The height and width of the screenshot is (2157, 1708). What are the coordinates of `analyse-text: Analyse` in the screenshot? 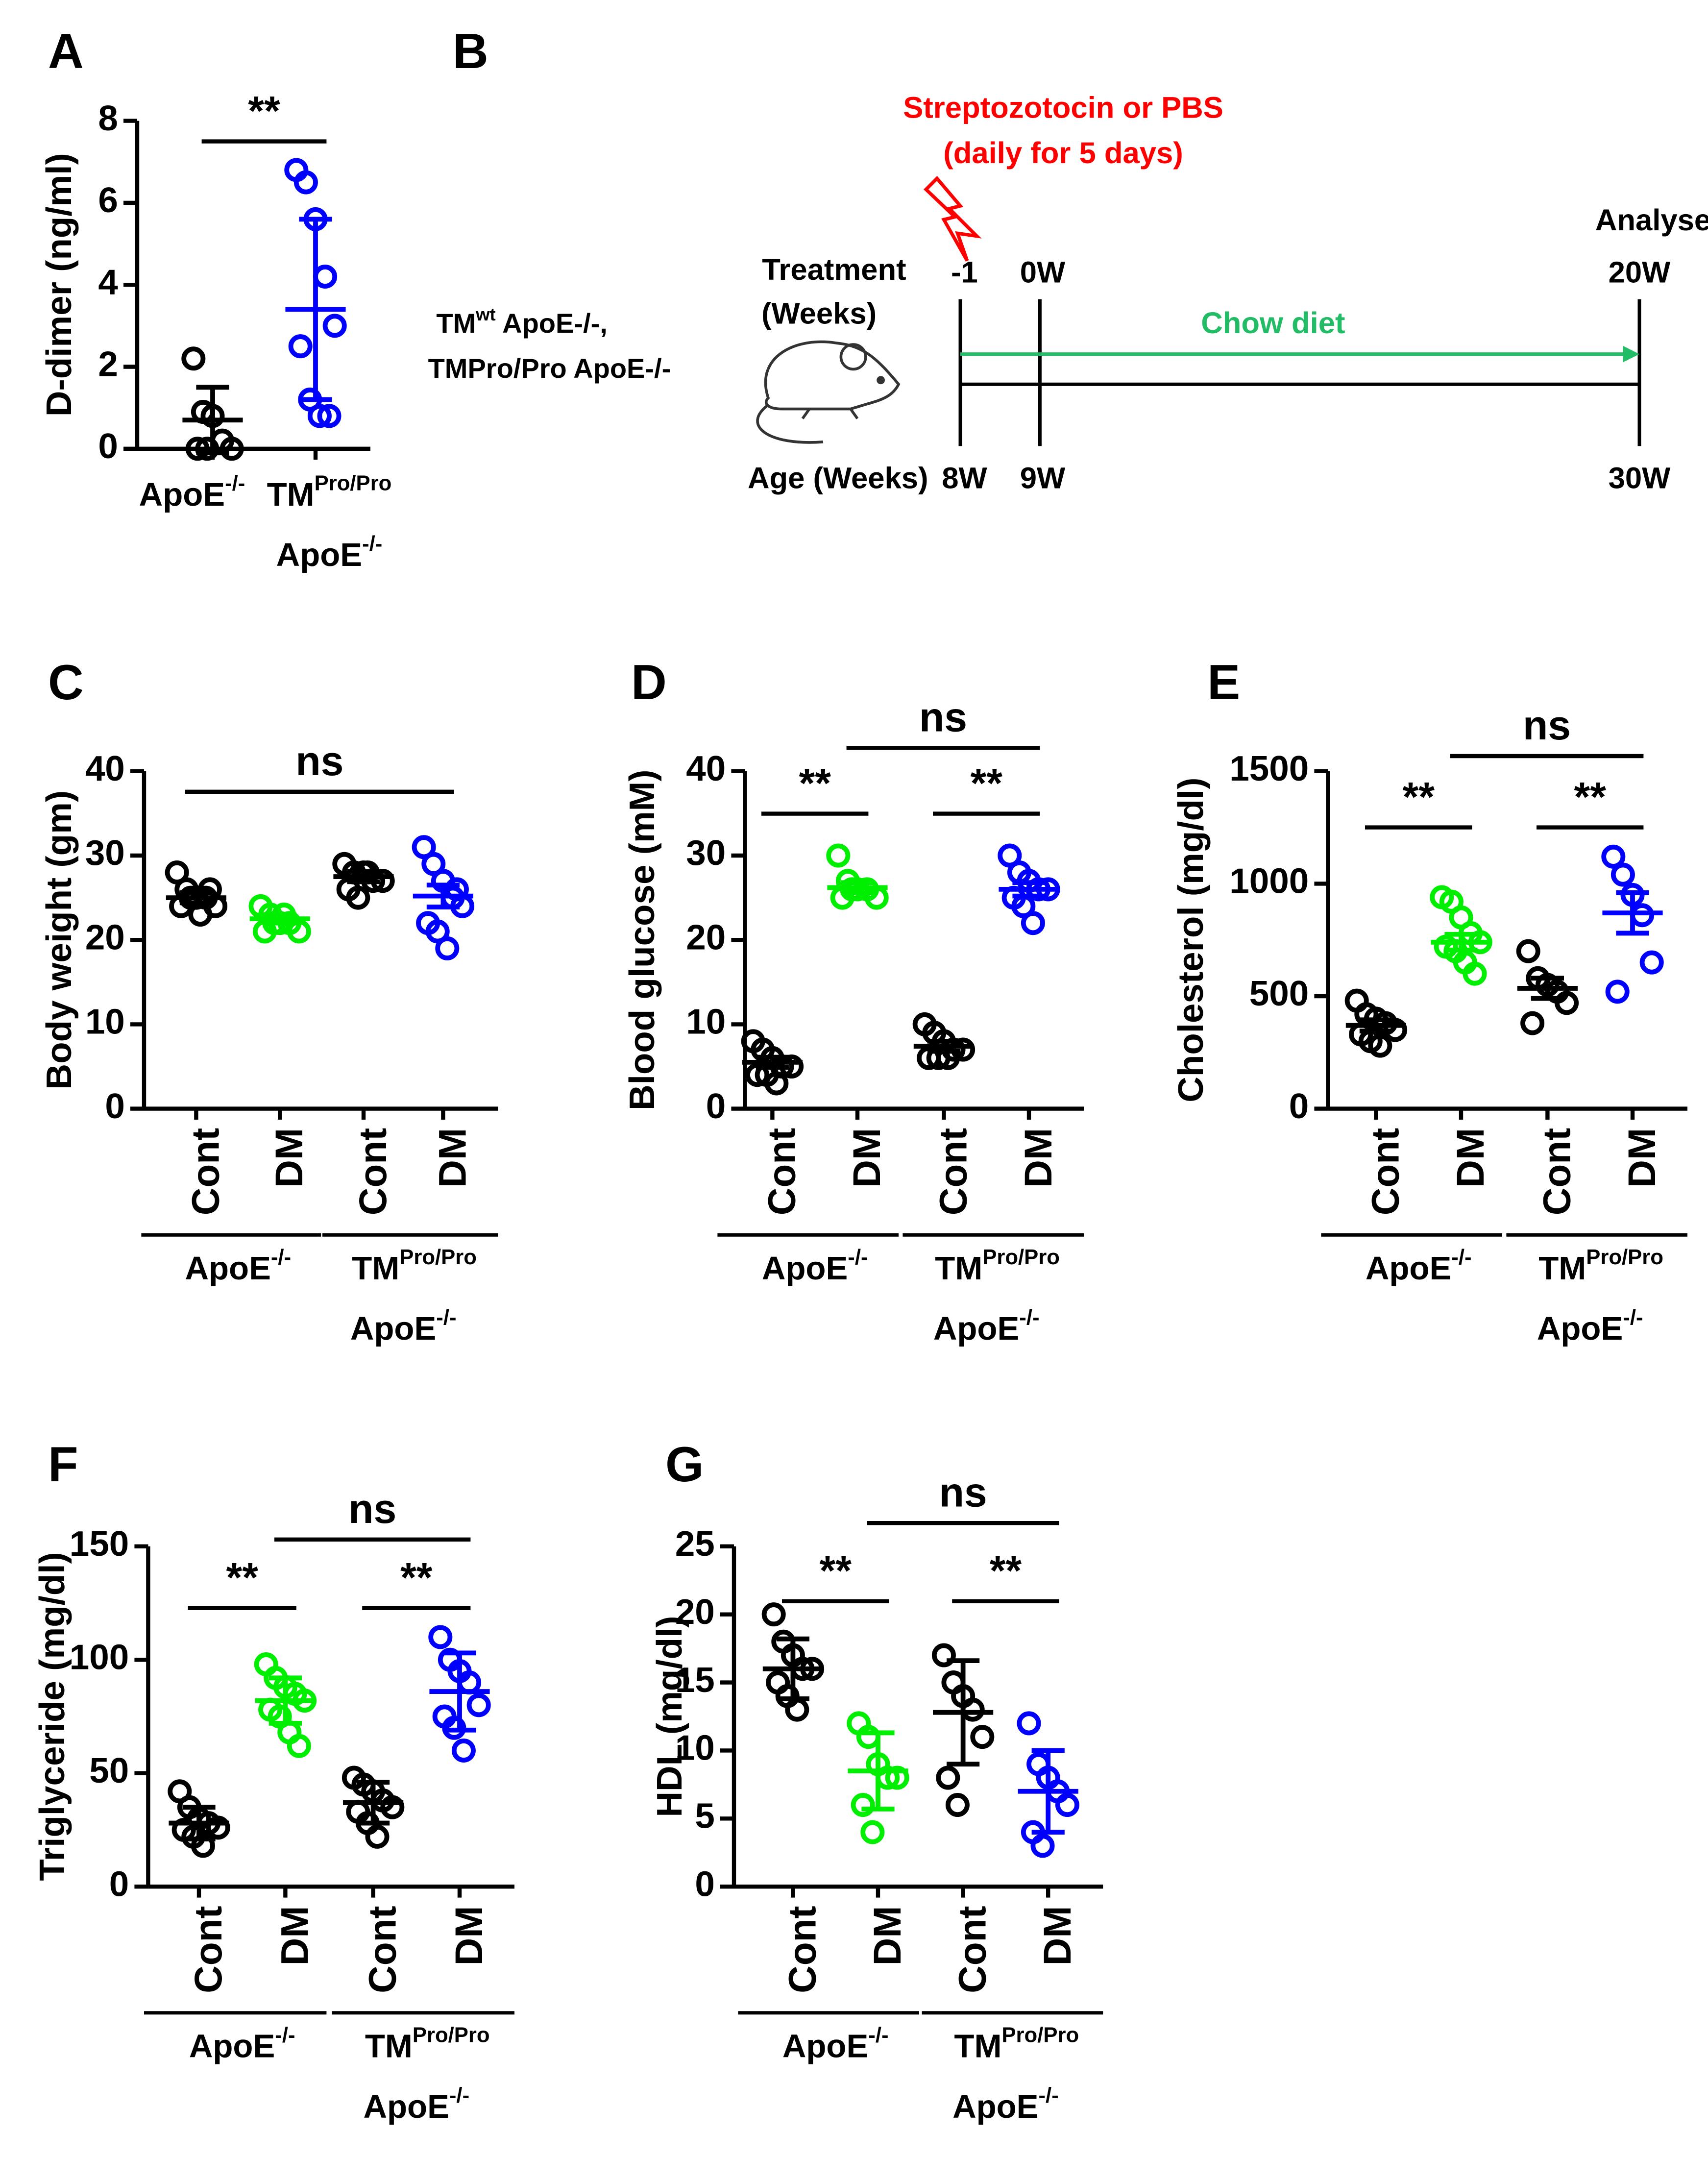 It's located at (1651, 220).